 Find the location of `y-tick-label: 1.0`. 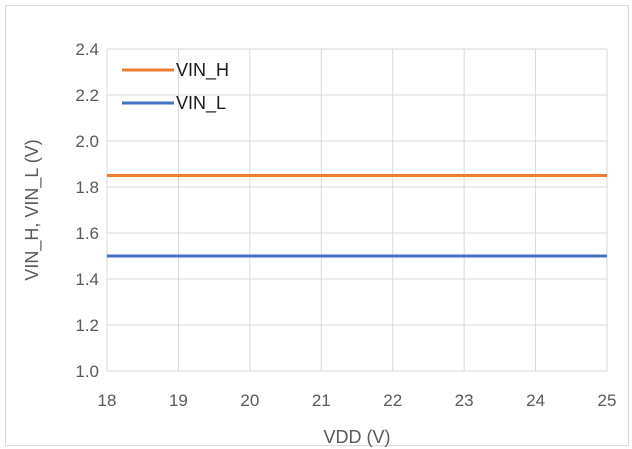

y-tick-label: 1.0 is located at coordinates (87, 371).